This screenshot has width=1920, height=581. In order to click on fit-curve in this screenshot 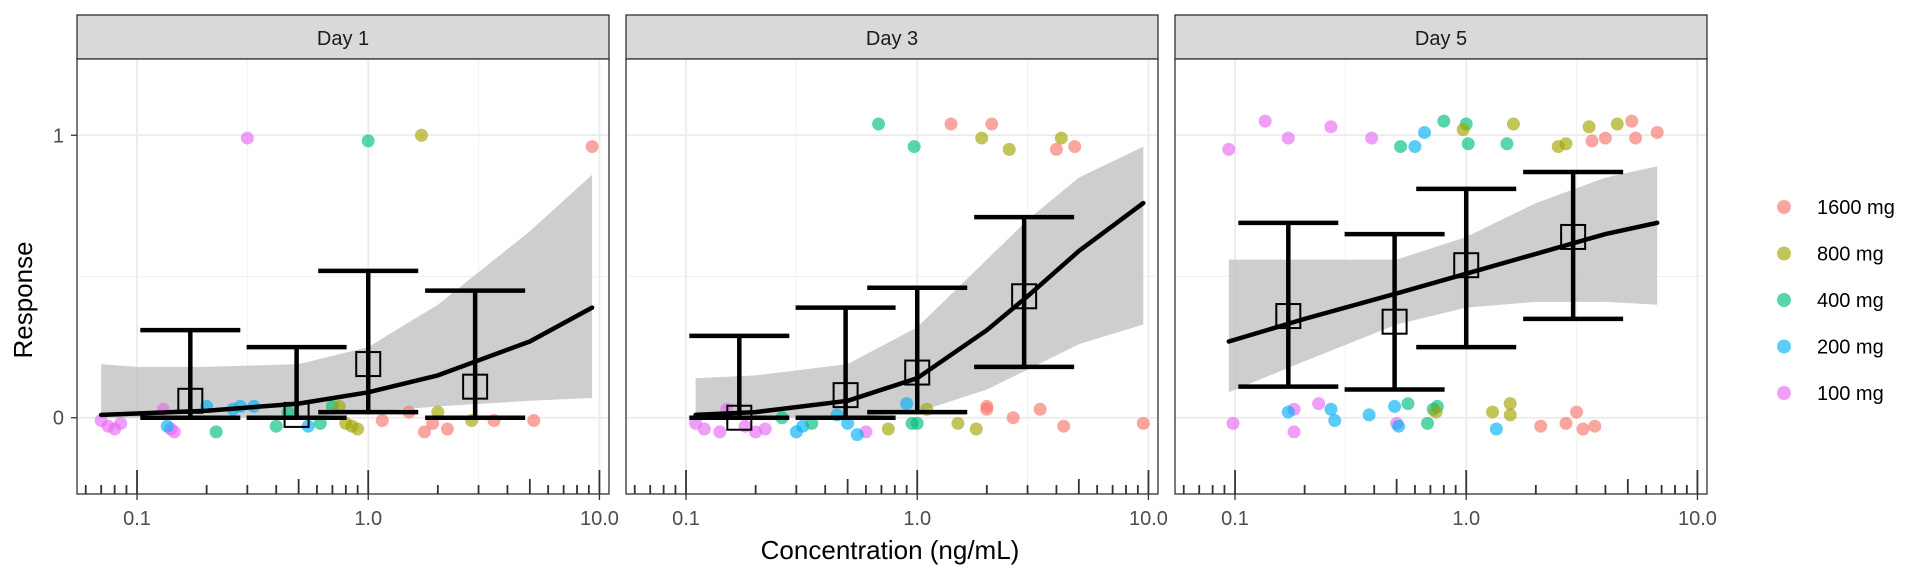, I will do `click(919, 309)`.